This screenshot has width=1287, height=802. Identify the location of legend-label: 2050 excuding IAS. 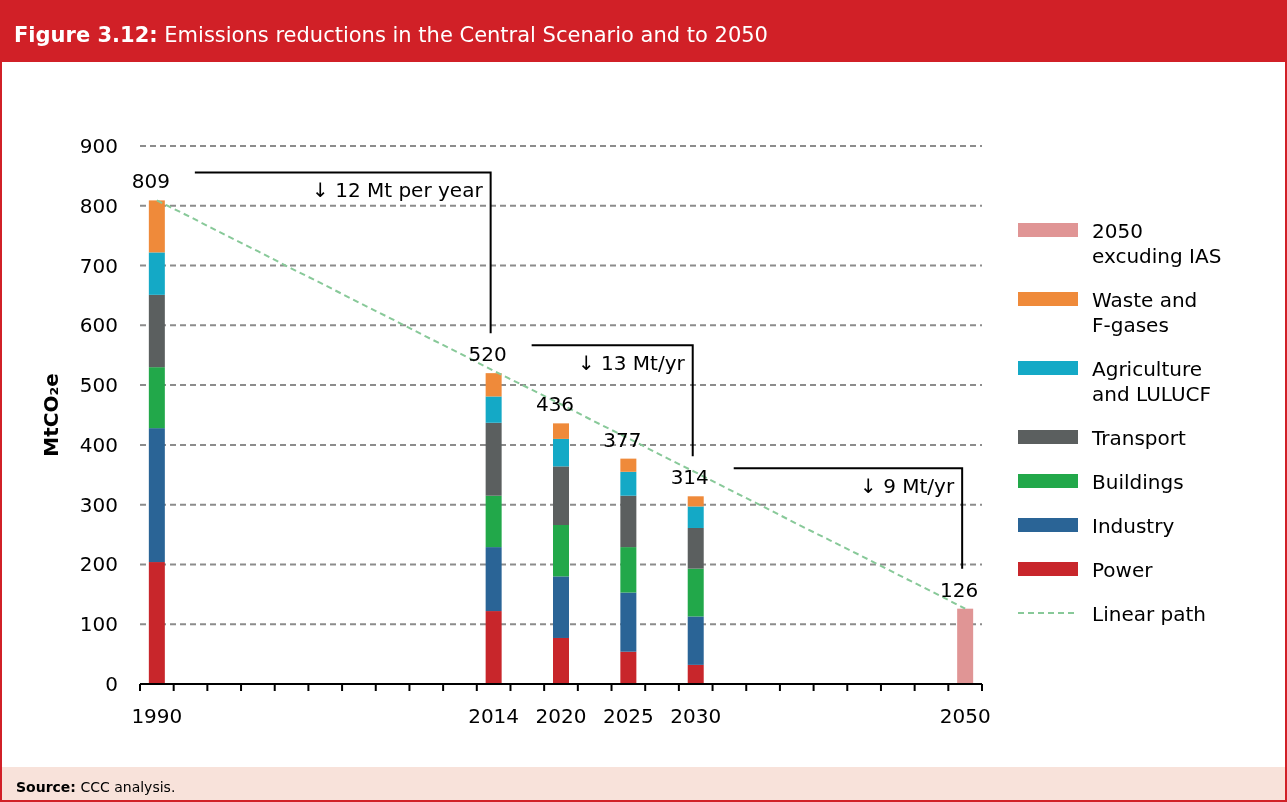
(1157, 243).